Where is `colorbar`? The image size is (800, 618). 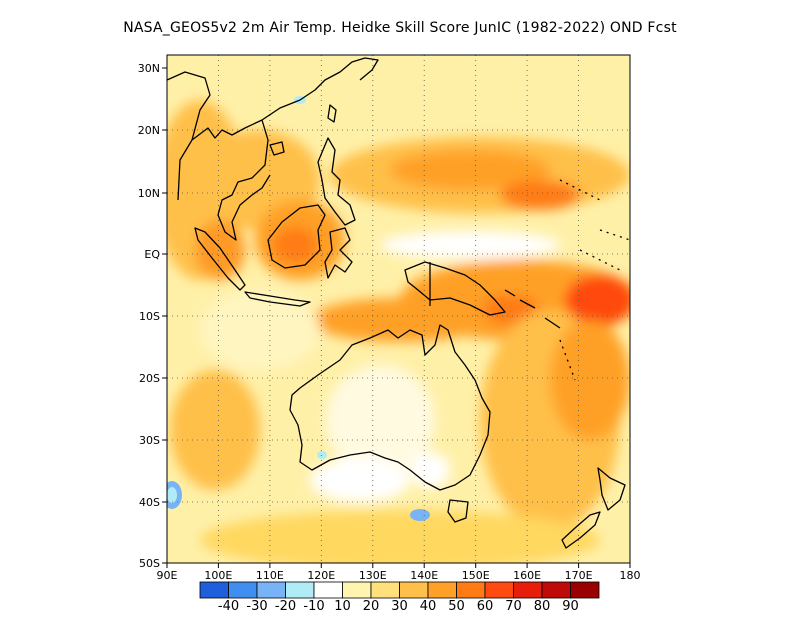 colorbar is located at coordinates (399, 590).